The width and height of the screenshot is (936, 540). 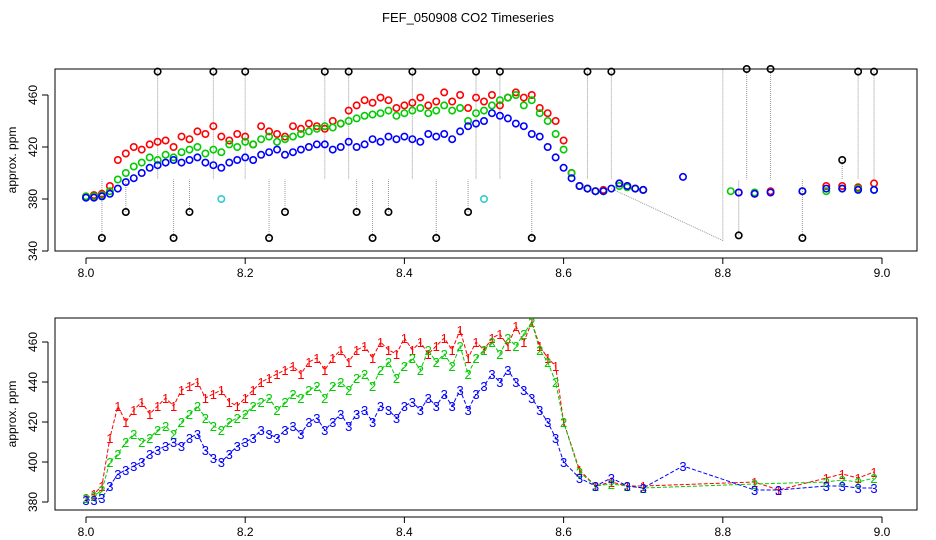 I want to click on trace-segment, so click(x=667, y=215).